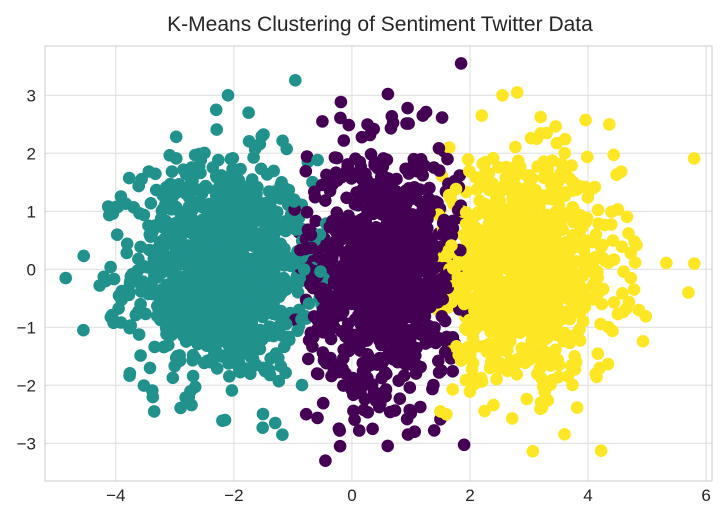 Image resolution: width=728 pixels, height=522 pixels. I want to click on x-tick-label: −4, so click(115, 495).